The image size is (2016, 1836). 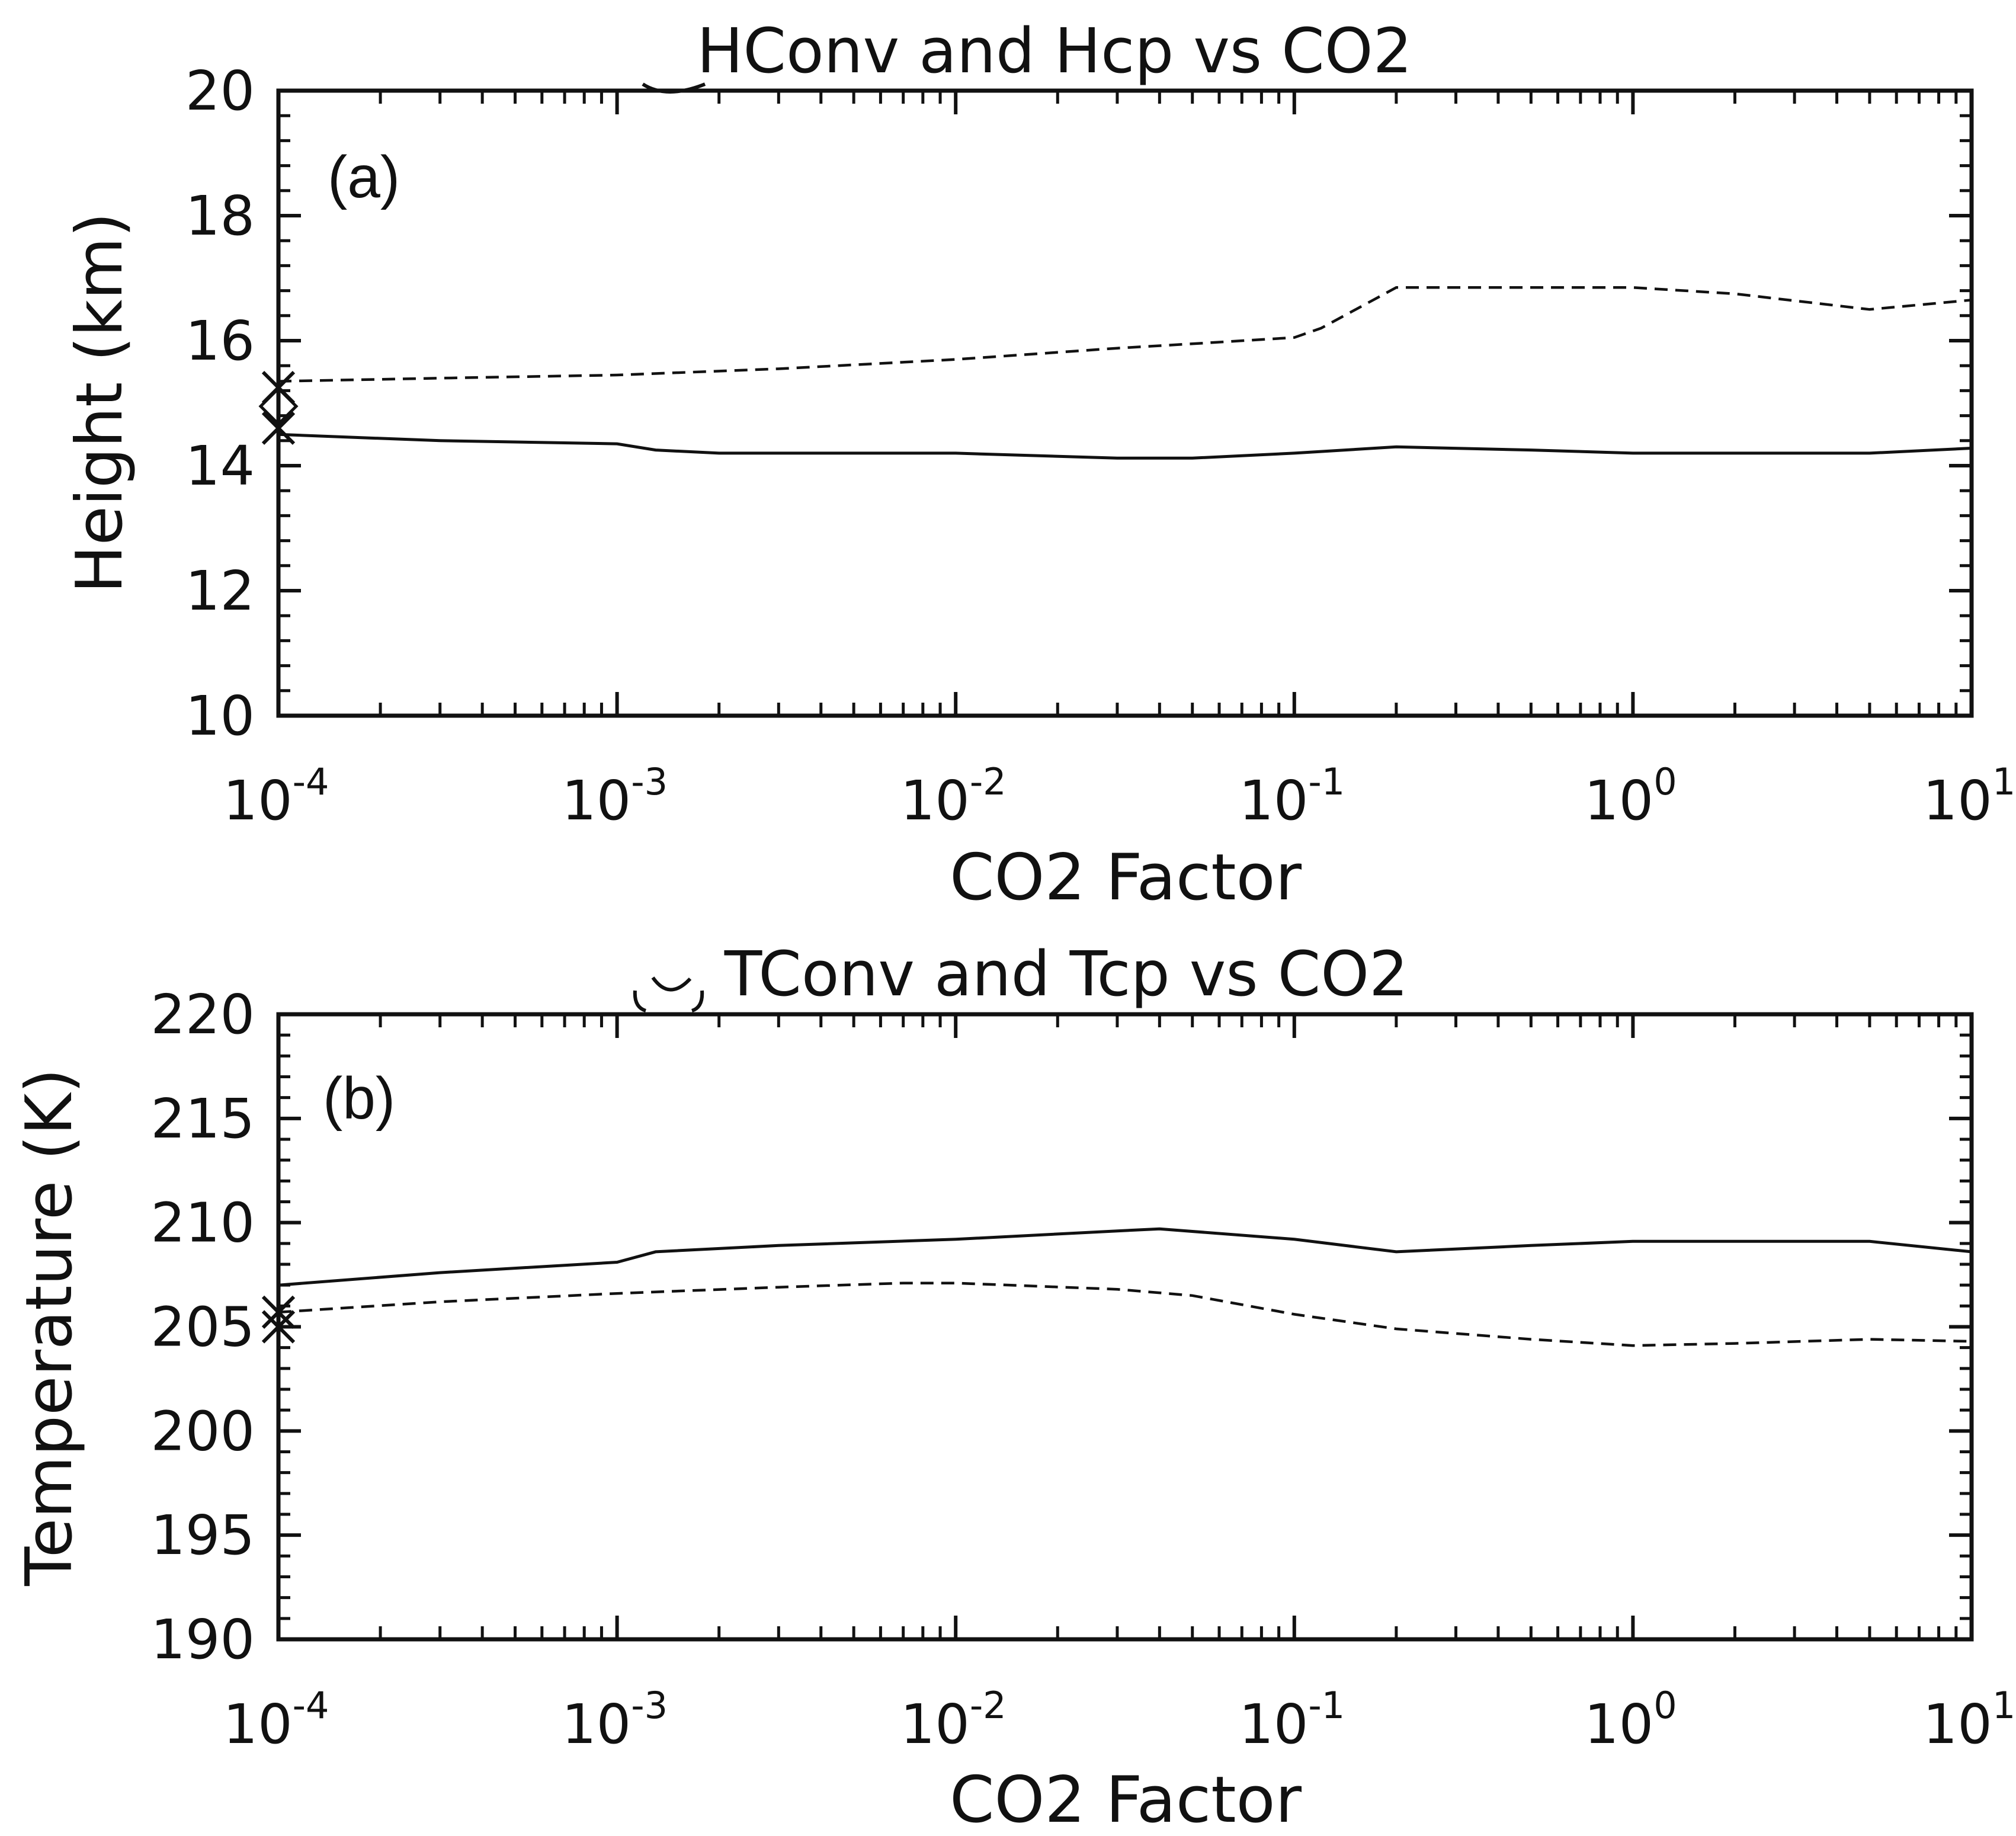 What do you see at coordinates (202, 1223) in the screenshot?
I see `ytick-label: 210` at bounding box center [202, 1223].